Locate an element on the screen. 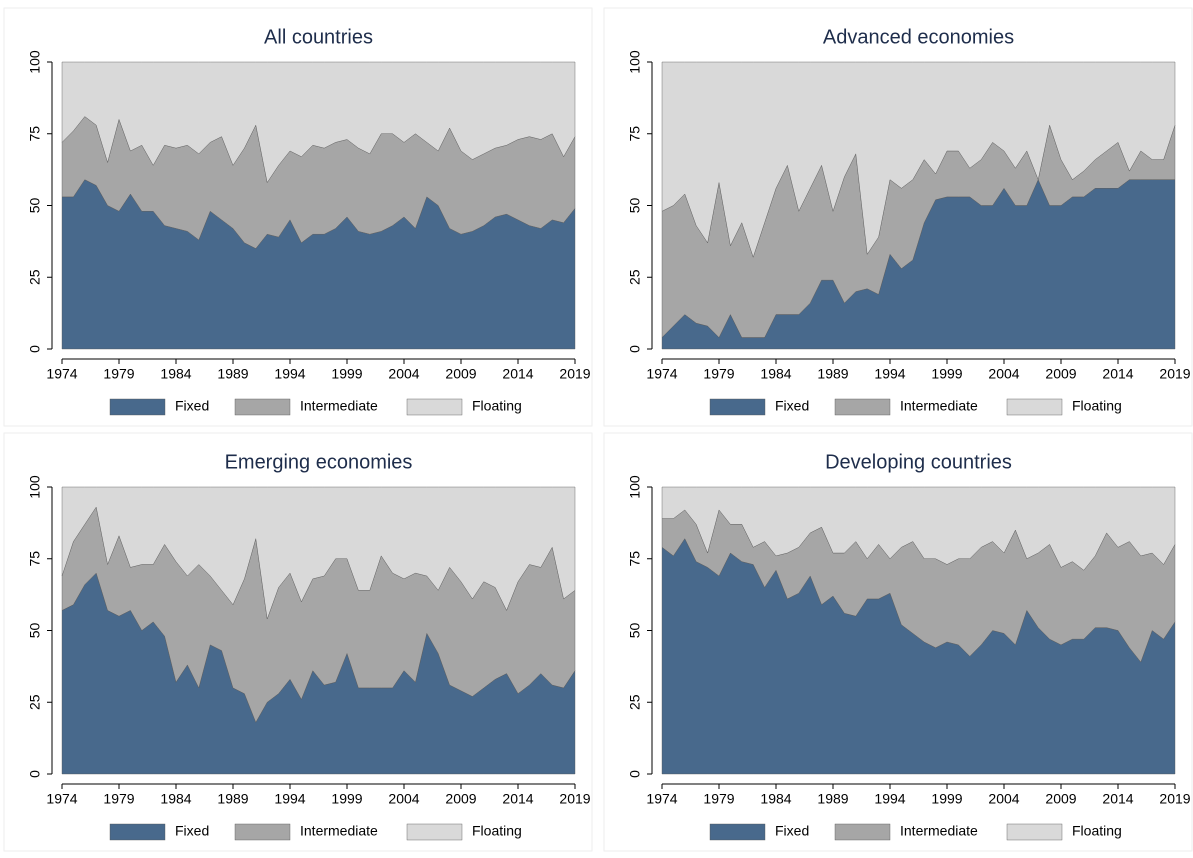 The image size is (1193, 858). chart-title: Developing countries is located at coordinates (918, 462).